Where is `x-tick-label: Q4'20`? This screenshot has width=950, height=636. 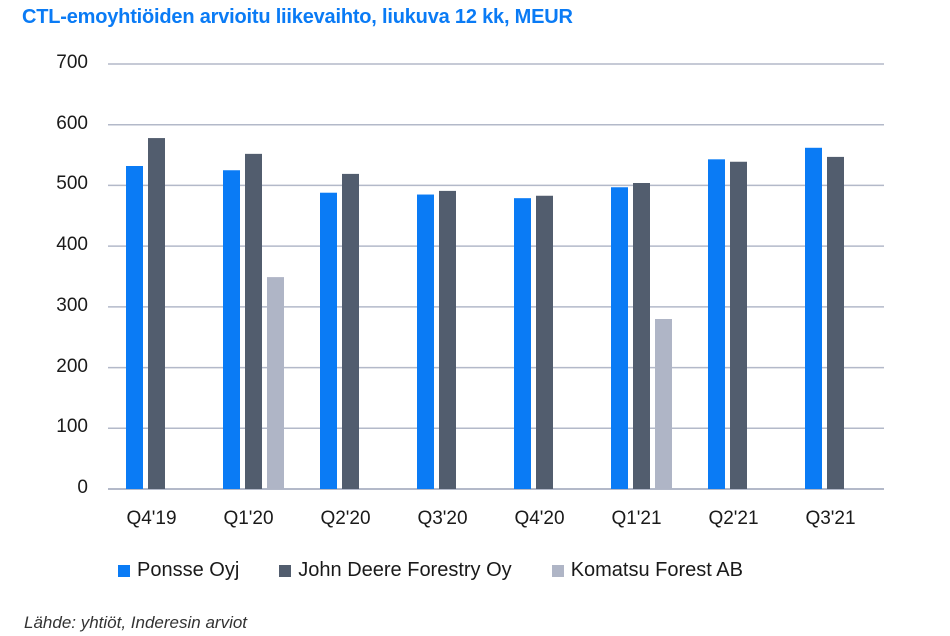 x-tick-label: Q4'20 is located at coordinates (539, 518).